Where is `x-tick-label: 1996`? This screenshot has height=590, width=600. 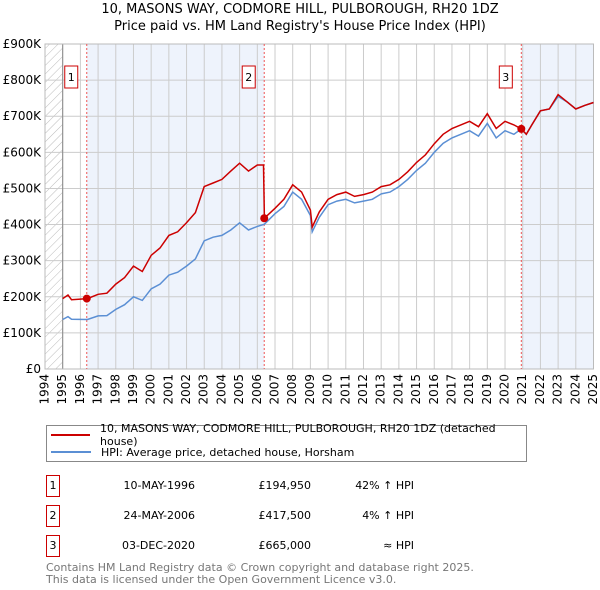 x-tick-label: 1996 is located at coordinates (80, 389).